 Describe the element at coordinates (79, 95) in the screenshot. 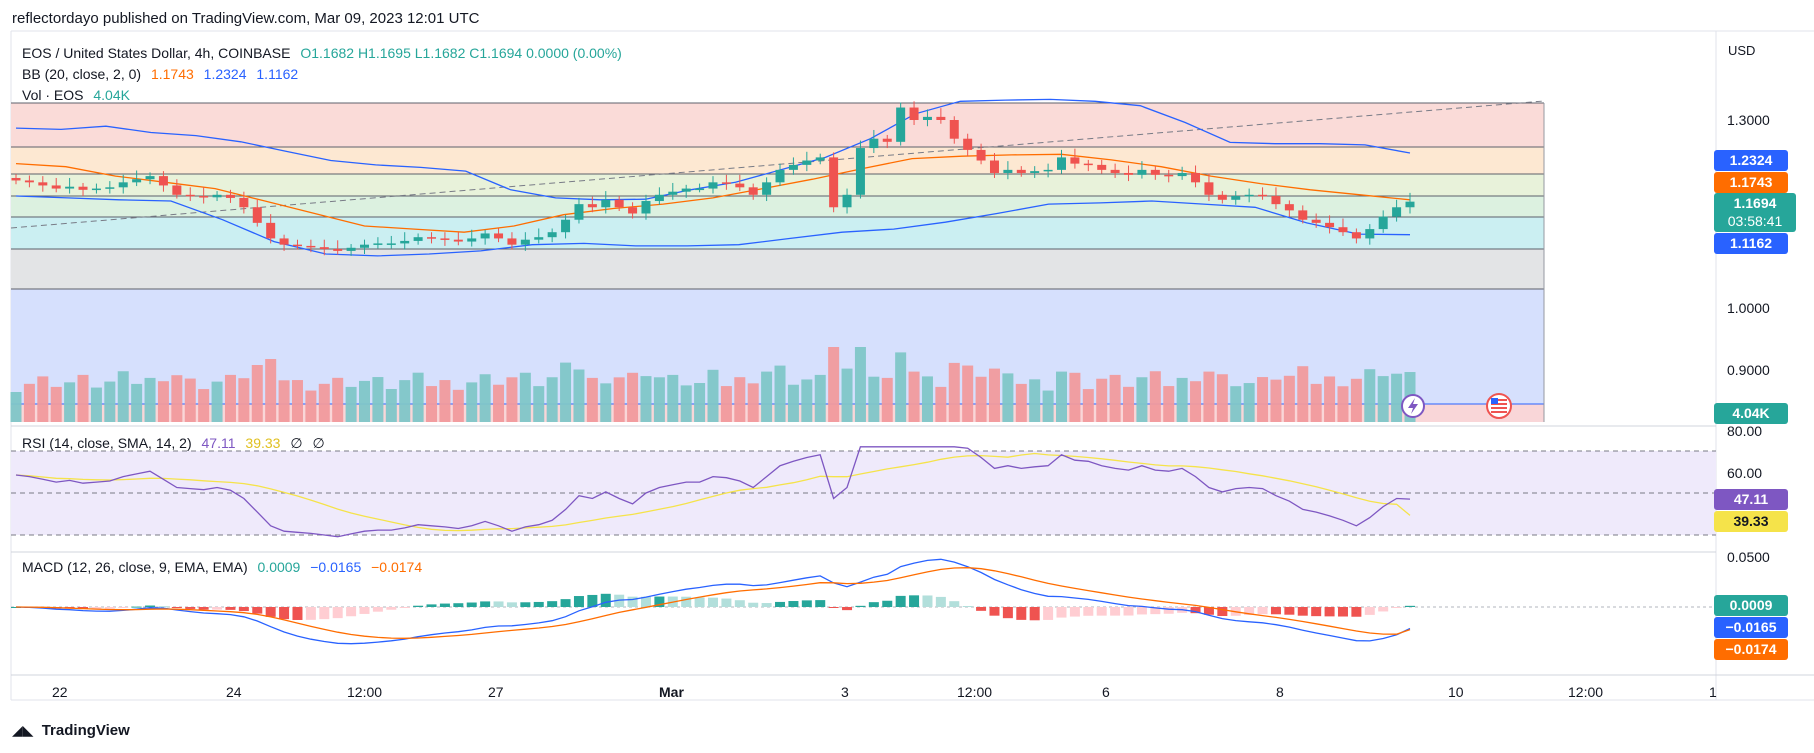

I see `vol-legend: Vol · EOS 4.04K` at that location.